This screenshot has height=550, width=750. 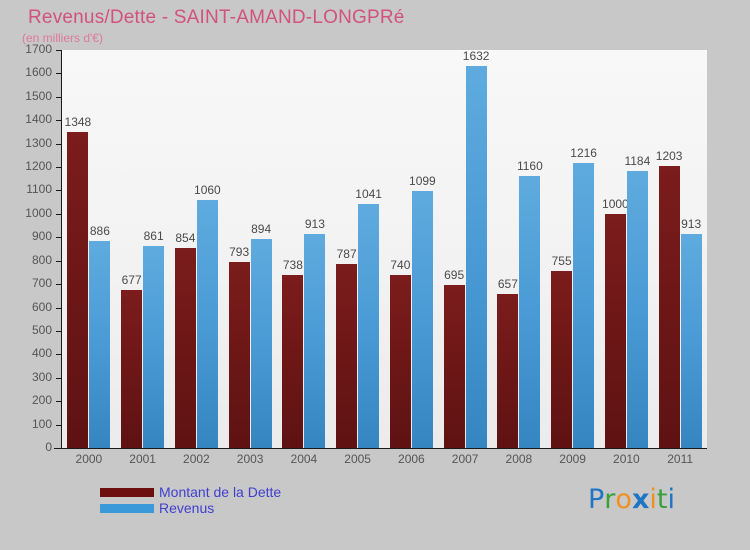 I want to click on logo-letter: x, so click(x=640, y=499).